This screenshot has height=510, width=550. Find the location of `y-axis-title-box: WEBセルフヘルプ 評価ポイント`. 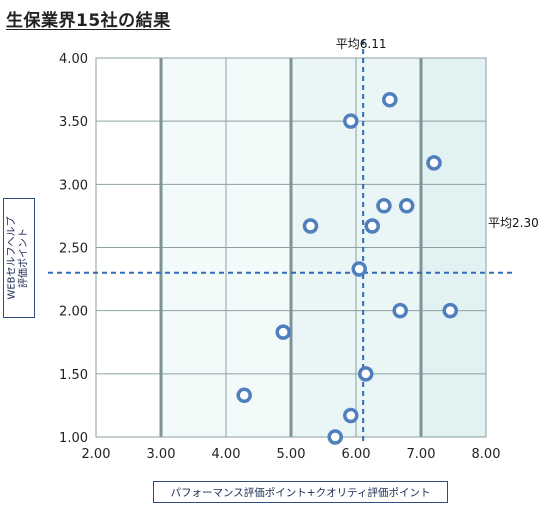

y-axis-title-box: WEBセルフヘルプ 評価ポイント is located at coordinates (19, 258).